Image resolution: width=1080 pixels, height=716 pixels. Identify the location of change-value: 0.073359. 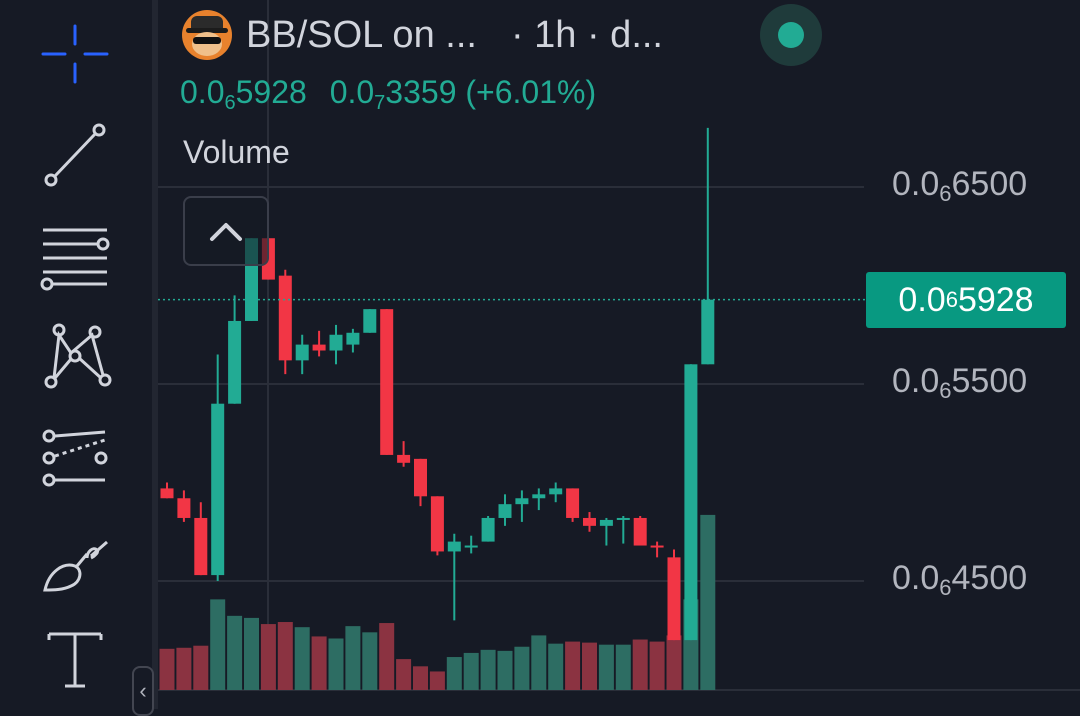
(393, 94).